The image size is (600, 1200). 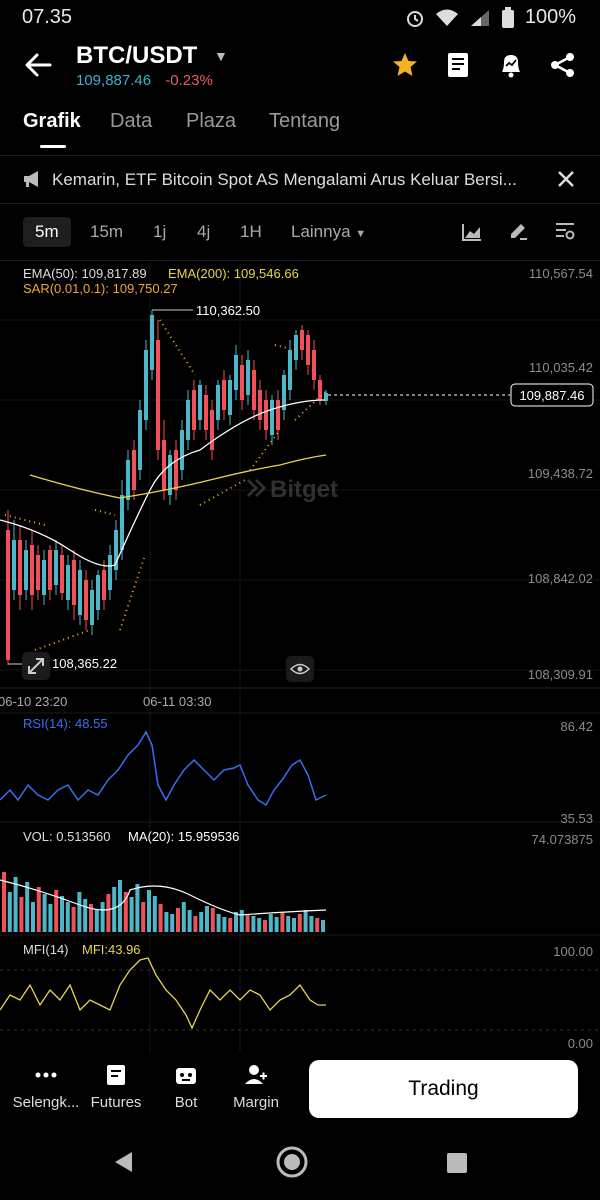 I want to click on mfi-value: MFI:43.96, so click(x=111, y=949).